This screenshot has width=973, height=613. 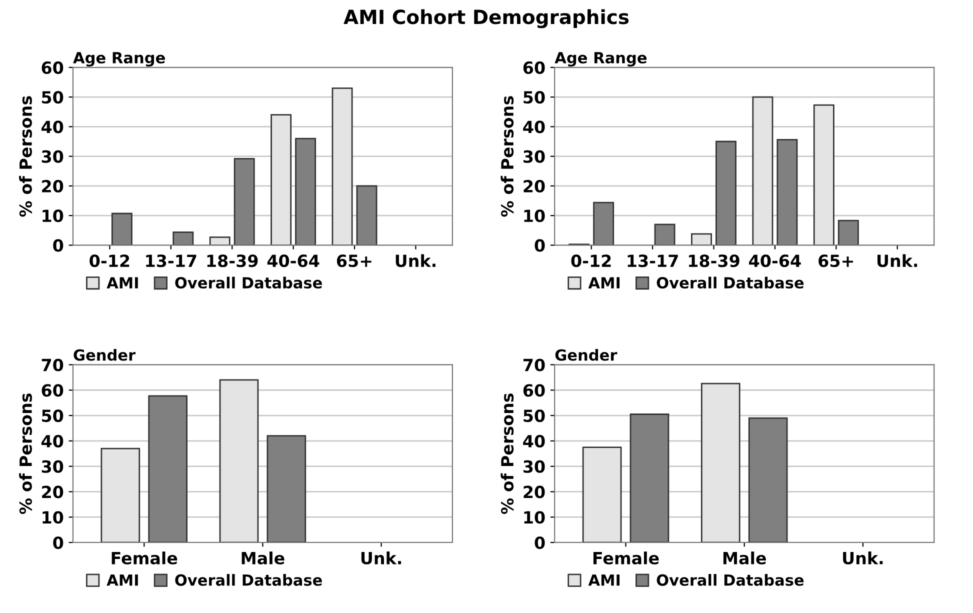 What do you see at coordinates (486, 18) in the screenshot?
I see `text: AMI Cohort Demographics` at bounding box center [486, 18].